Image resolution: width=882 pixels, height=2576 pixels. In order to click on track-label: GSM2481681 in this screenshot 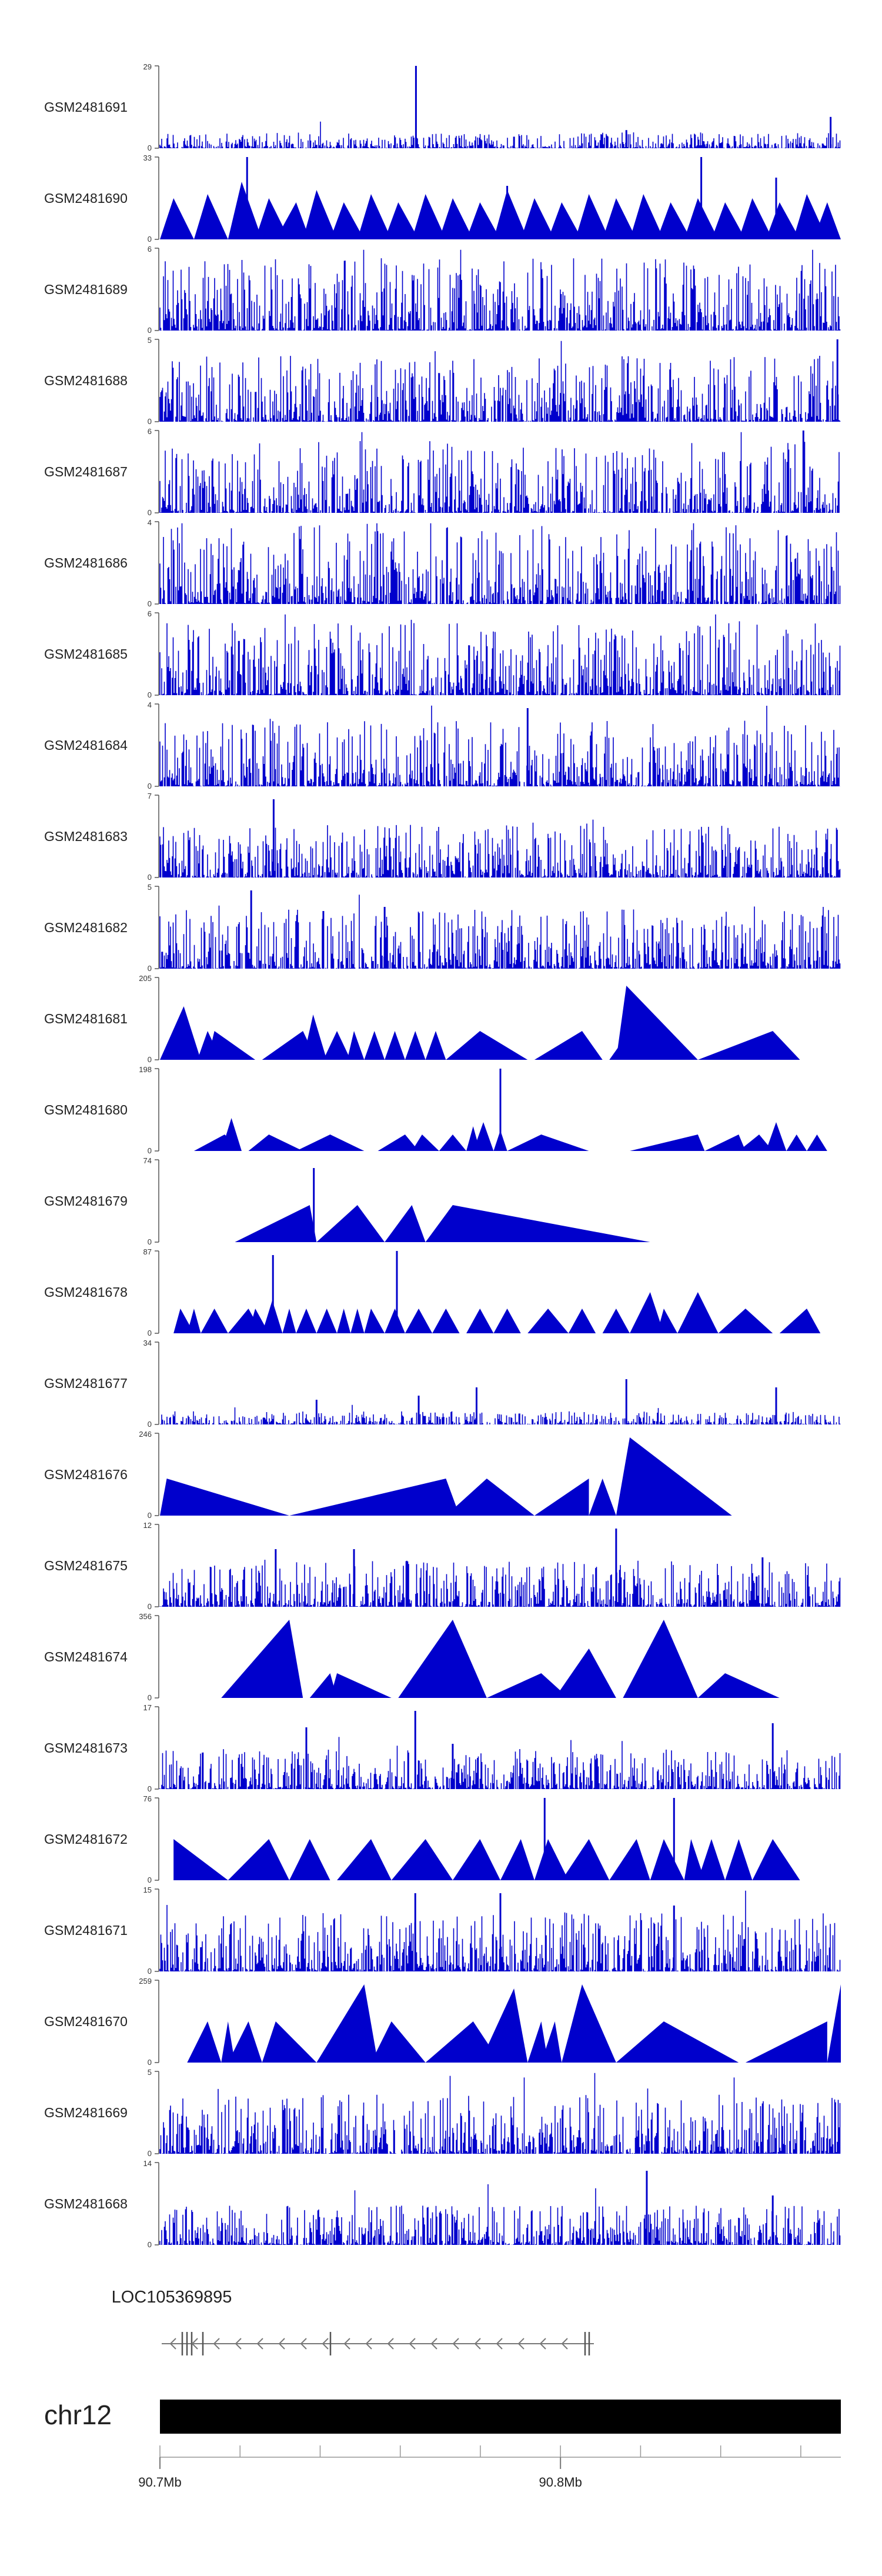, I will do `click(86, 1018)`.